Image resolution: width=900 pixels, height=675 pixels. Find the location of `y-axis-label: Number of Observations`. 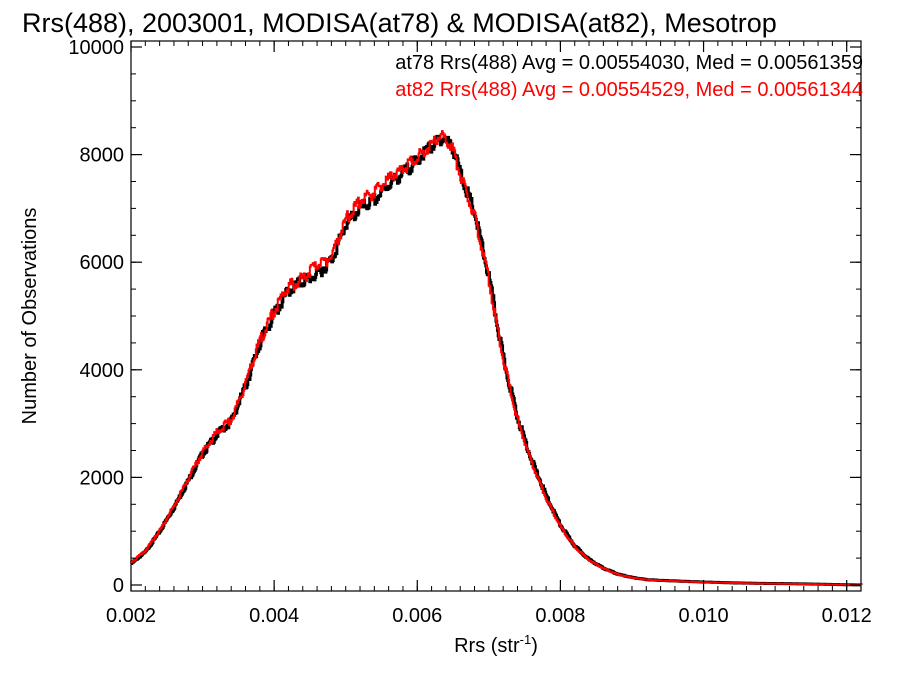

y-axis-label: Number of Observations is located at coordinates (30, 316).